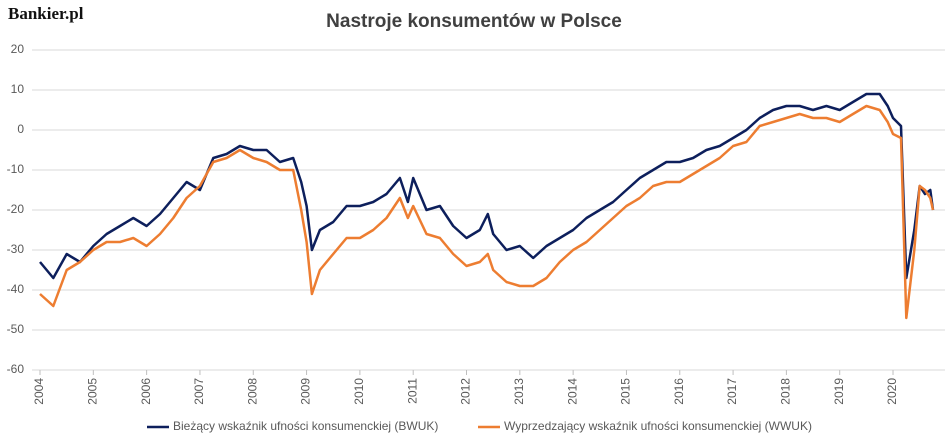  Describe the element at coordinates (16, 329) in the screenshot. I see `y-tick-label: -50` at that location.